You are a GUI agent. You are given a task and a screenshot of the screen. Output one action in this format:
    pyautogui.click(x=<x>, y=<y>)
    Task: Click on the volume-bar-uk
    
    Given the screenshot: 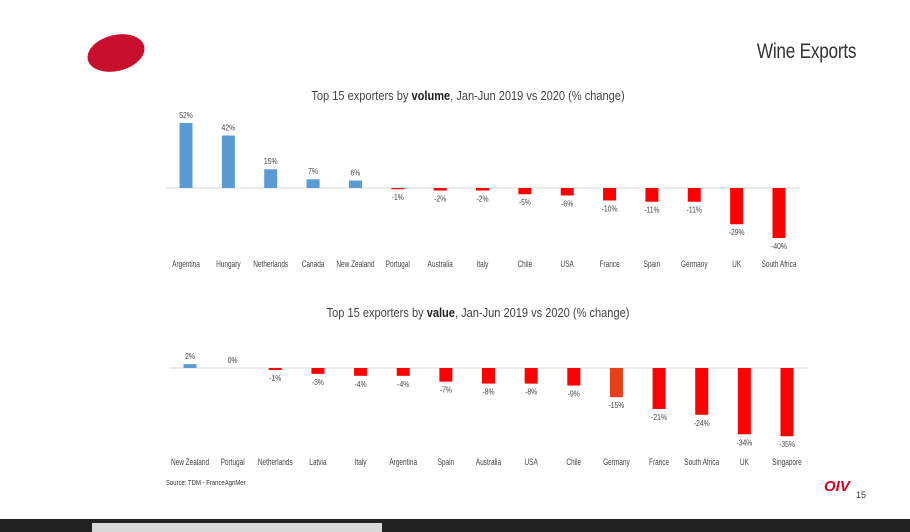 What is the action you would take?
    pyautogui.click(x=737, y=206)
    